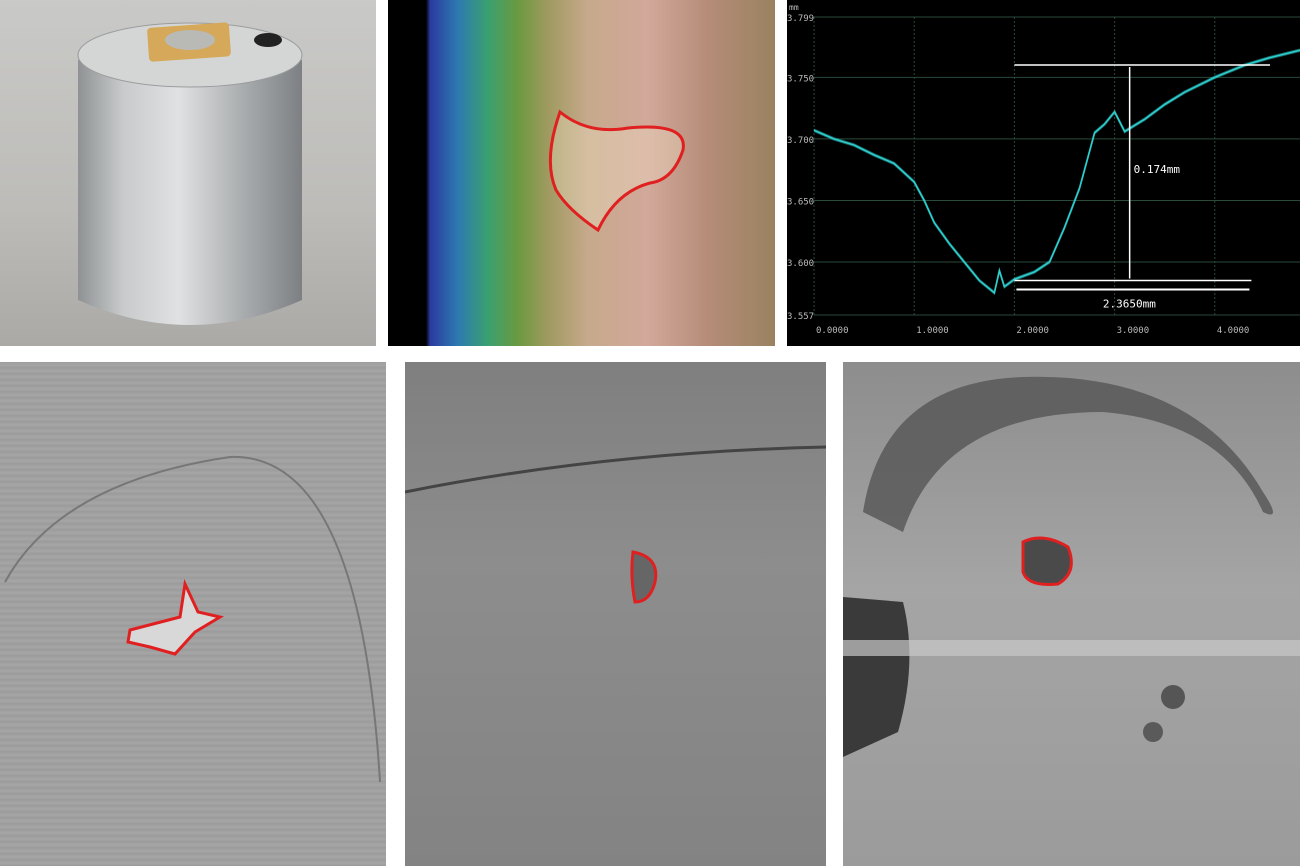 The height and width of the screenshot is (866, 1300). Describe the element at coordinates (800, 317) in the screenshot. I see `y-tick-label: 3.557` at that location.